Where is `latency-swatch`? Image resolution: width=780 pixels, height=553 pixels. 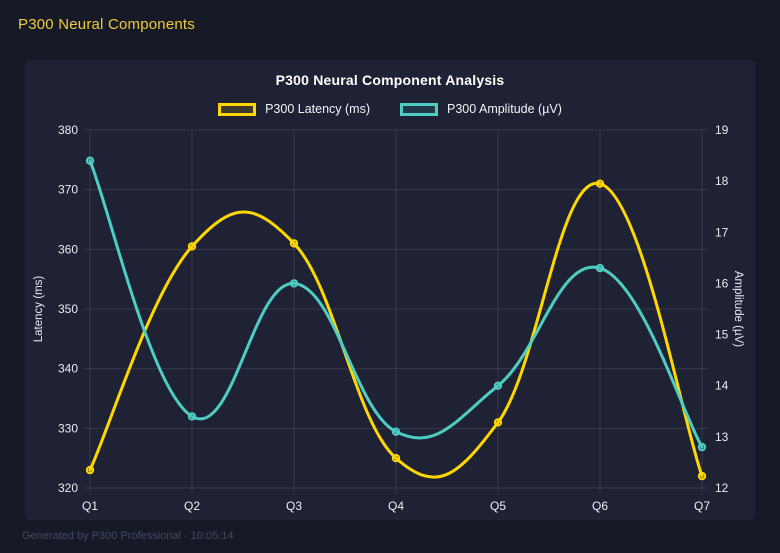 latency-swatch is located at coordinates (237, 109).